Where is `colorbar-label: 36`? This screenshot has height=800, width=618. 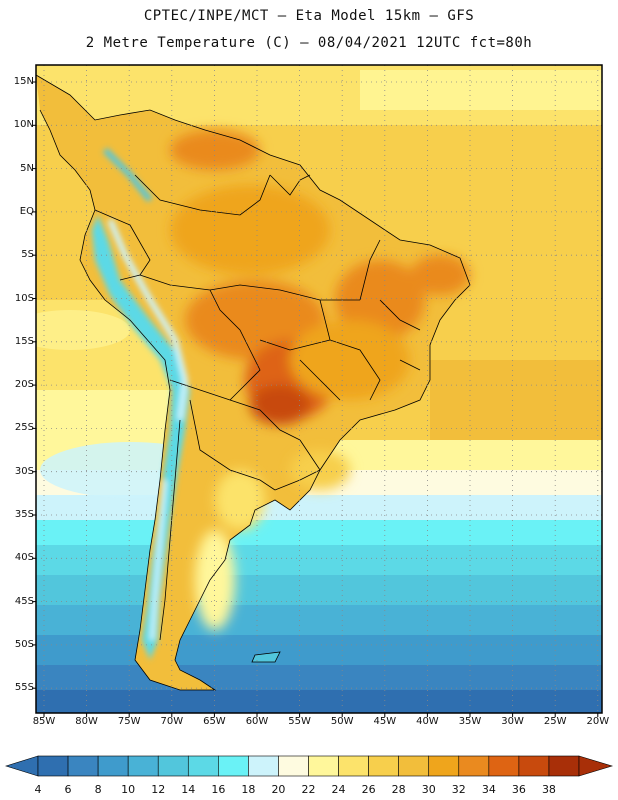 colorbar-label: 36 is located at coordinates (518, 789).